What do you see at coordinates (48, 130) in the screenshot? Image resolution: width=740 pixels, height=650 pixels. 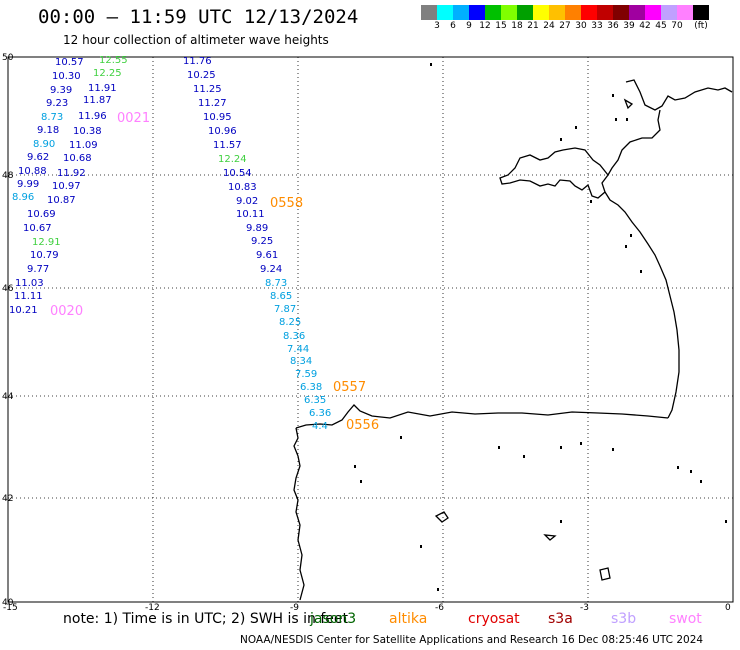 I see `wave-height-value: 9.18` at bounding box center [48, 130].